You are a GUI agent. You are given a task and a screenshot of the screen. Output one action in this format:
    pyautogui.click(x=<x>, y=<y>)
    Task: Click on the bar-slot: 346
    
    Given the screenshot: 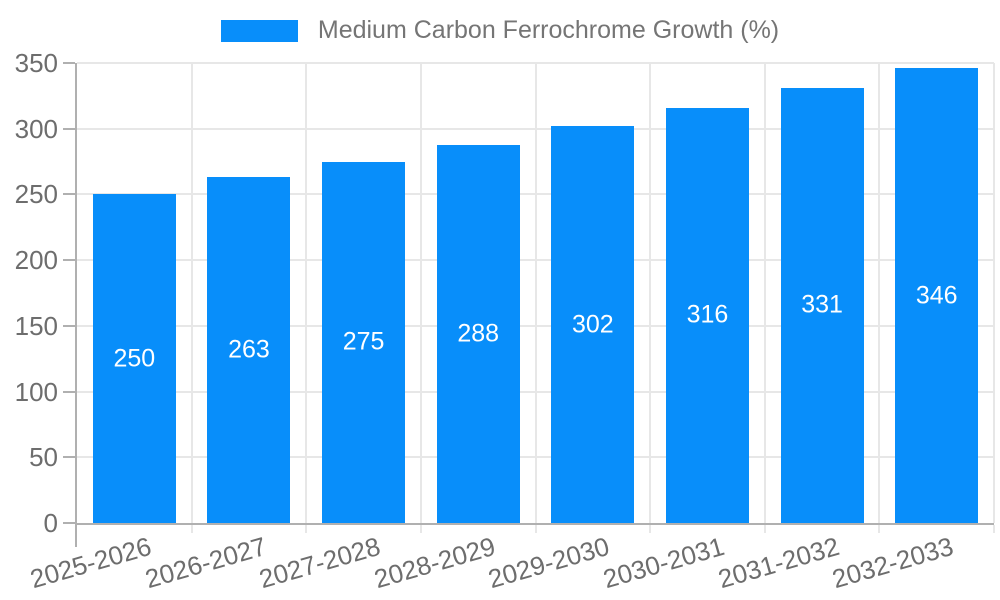 What is the action you would take?
    pyautogui.click(x=936, y=293)
    